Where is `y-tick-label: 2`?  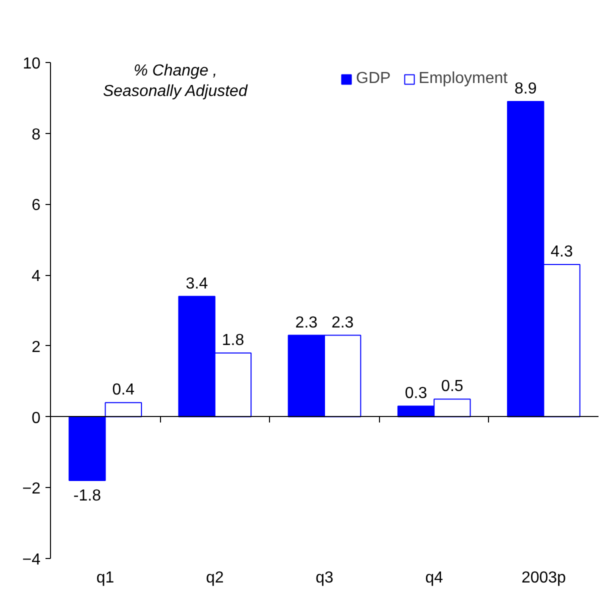 y-tick-label: 2 is located at coordinates (36, 347).